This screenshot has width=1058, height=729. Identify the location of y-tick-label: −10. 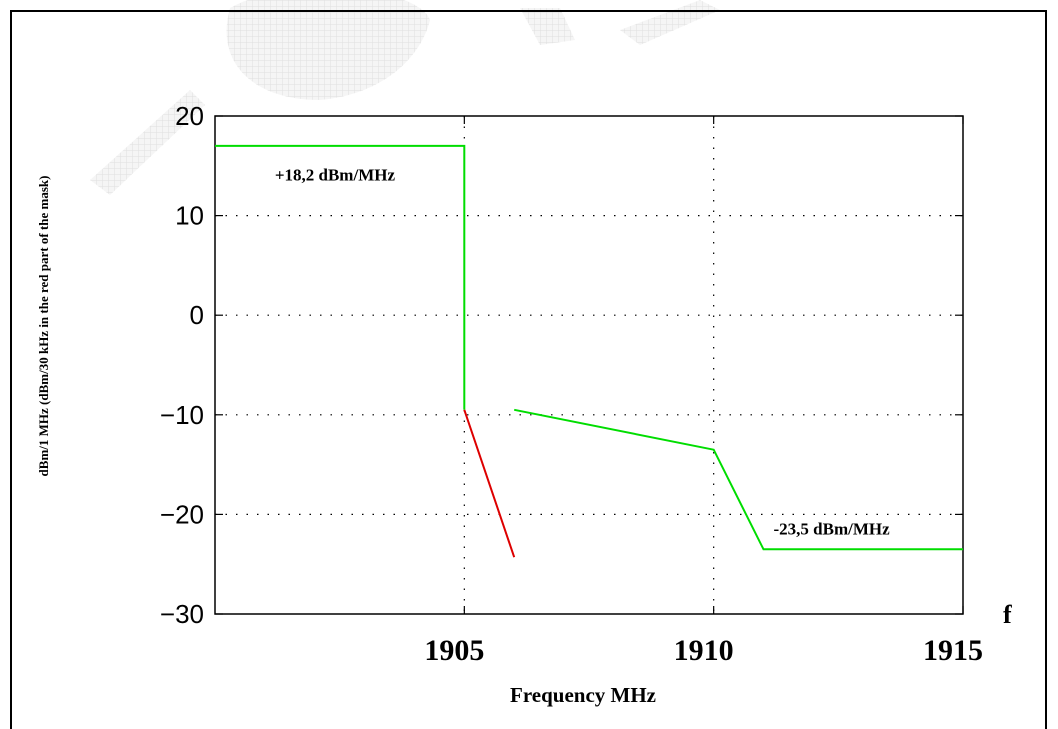
(182, 415).